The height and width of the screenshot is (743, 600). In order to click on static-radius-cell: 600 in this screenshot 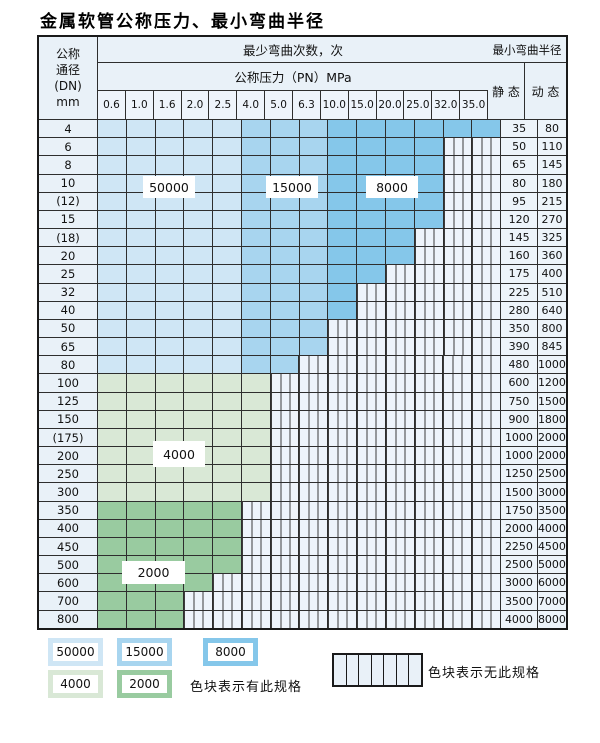, I will do `click(519, 383)`.